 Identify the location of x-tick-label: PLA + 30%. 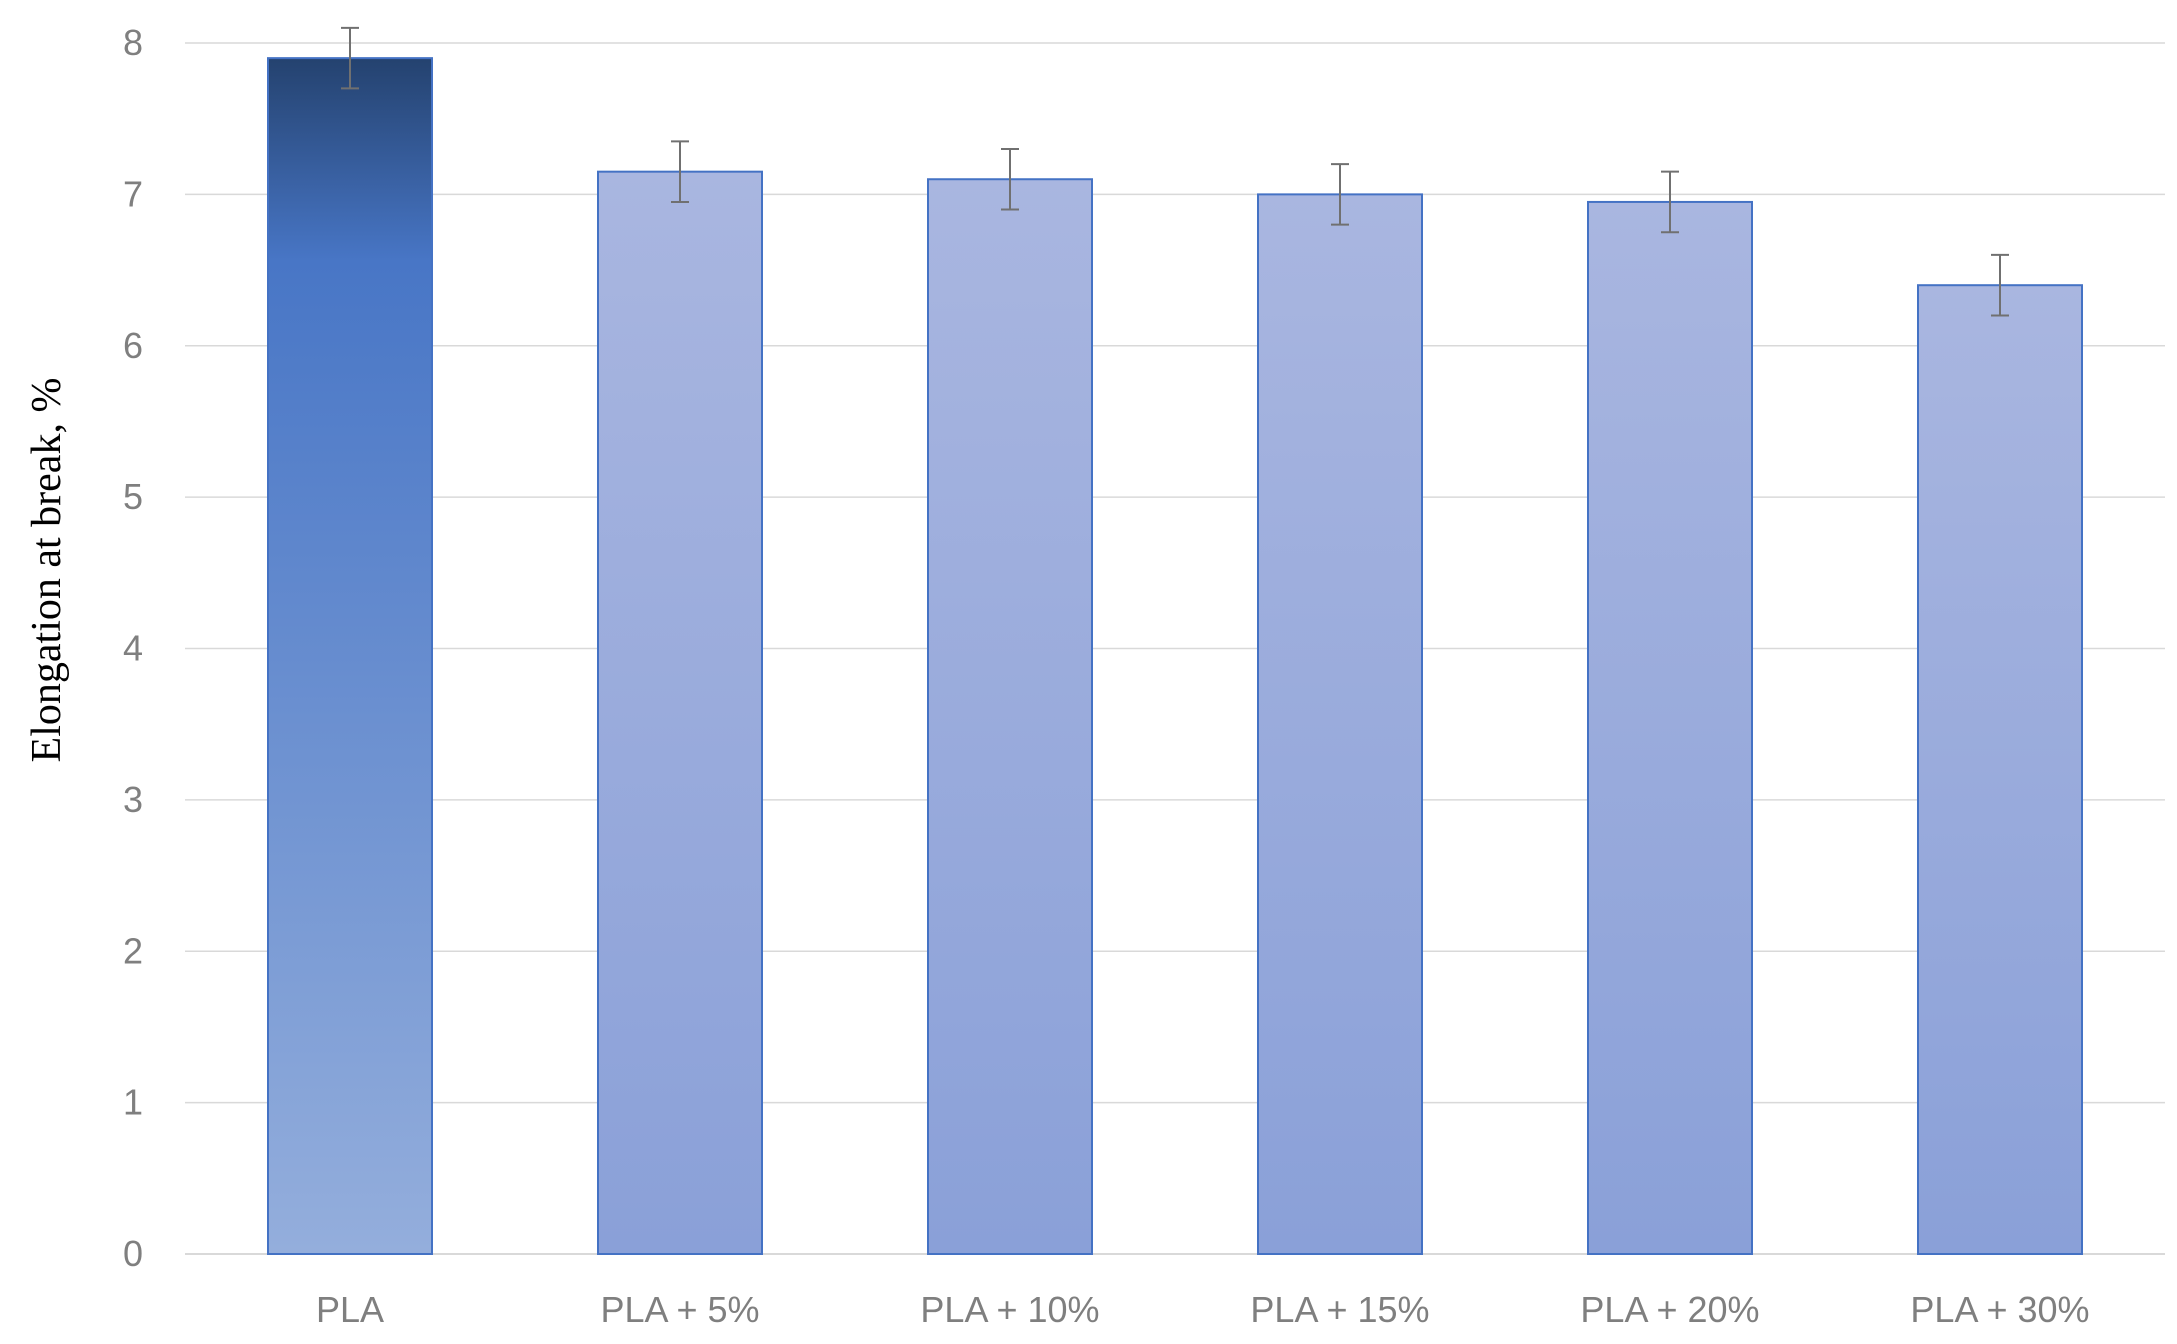
(1999, 1309).